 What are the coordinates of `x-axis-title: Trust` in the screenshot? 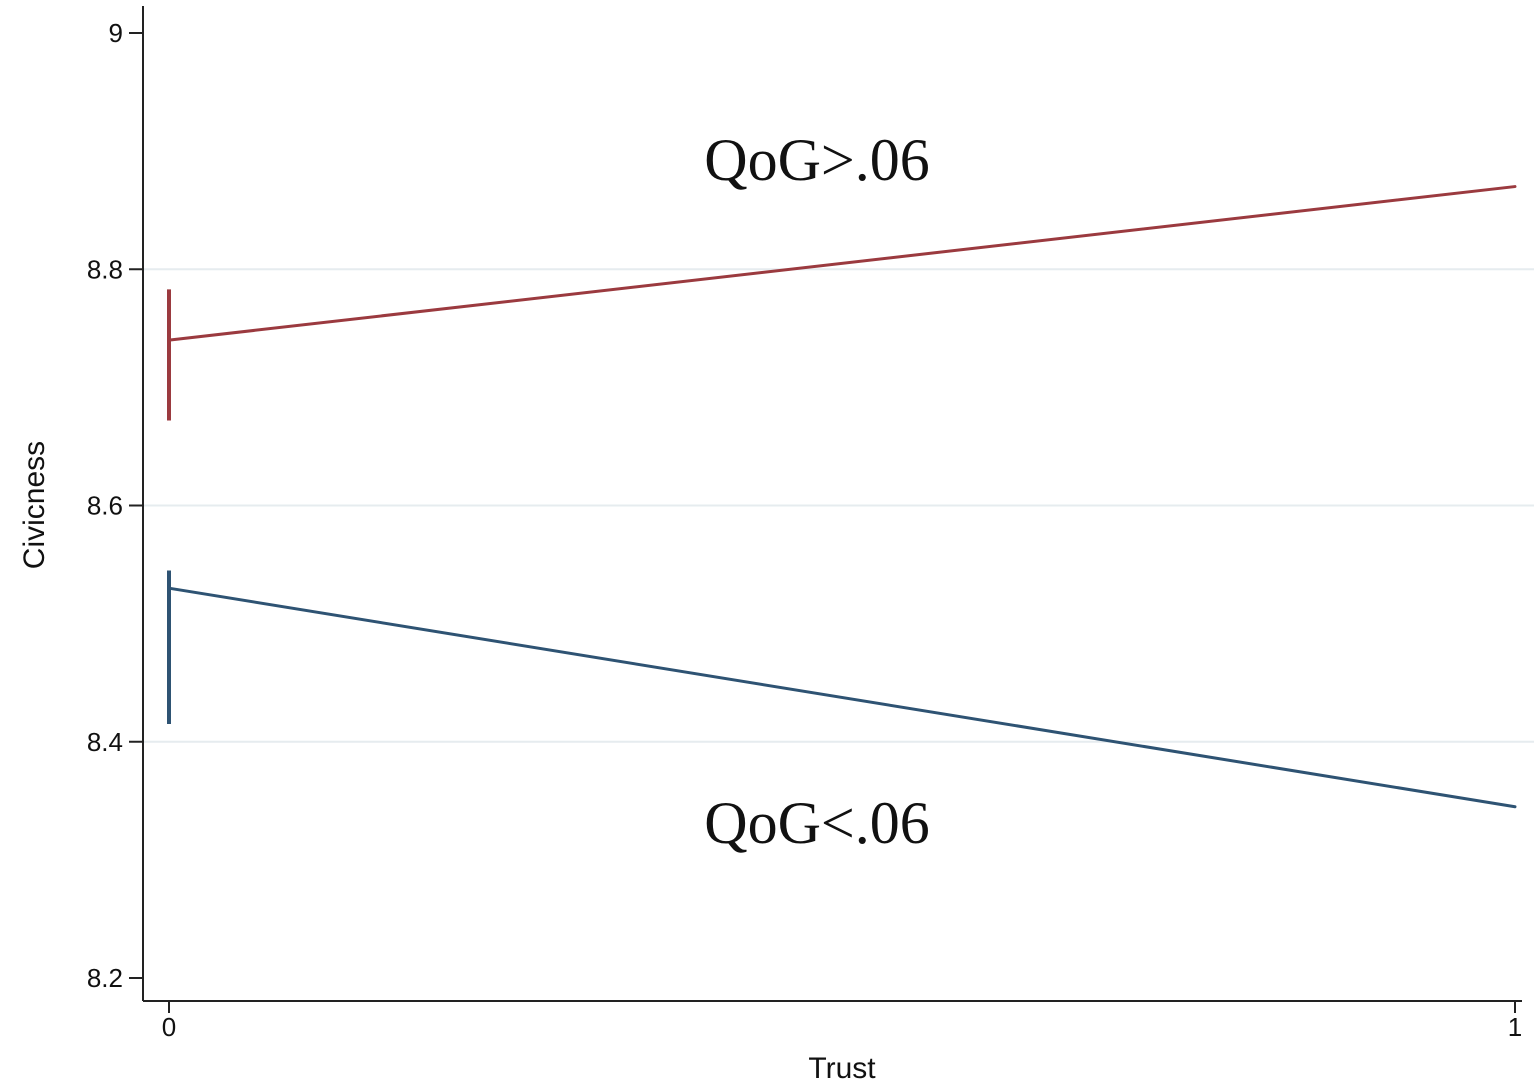 It's located at (842, 1068).